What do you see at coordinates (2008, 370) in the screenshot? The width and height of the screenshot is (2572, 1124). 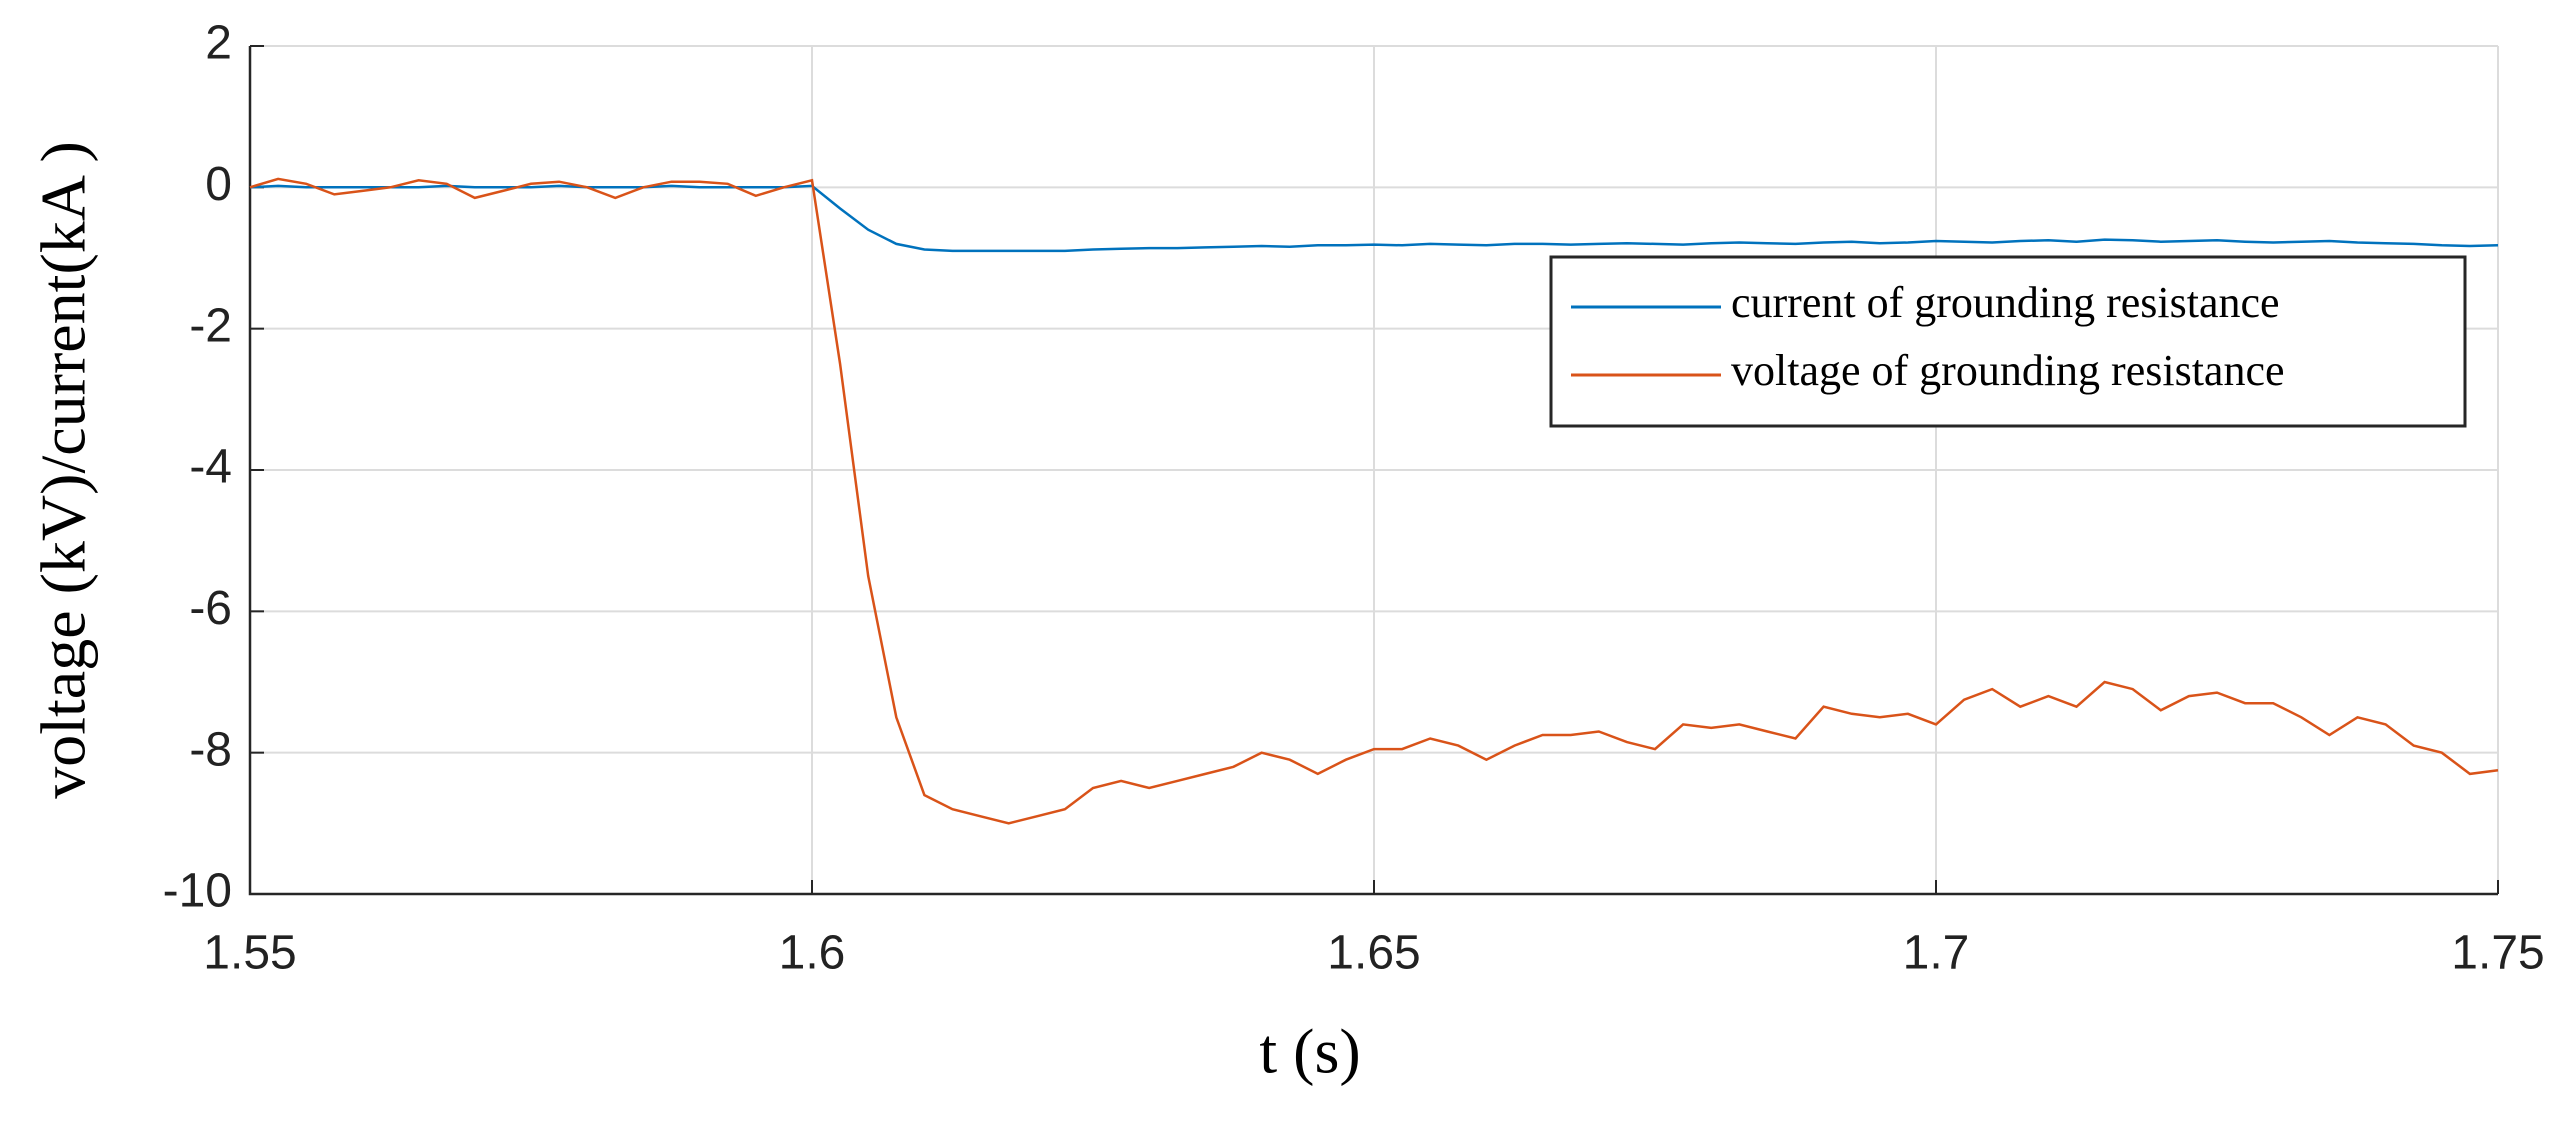 I see `legend-label: voltage of grounding resistance` at bounding box center [2008, 370].